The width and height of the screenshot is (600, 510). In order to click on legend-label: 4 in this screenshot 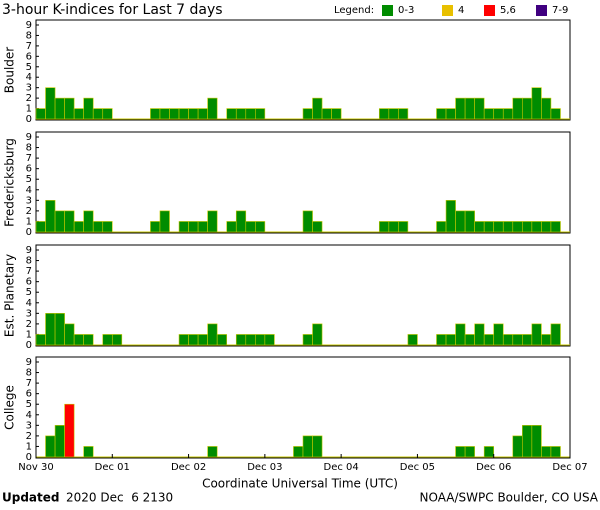, I will do `click(461, 10)`.